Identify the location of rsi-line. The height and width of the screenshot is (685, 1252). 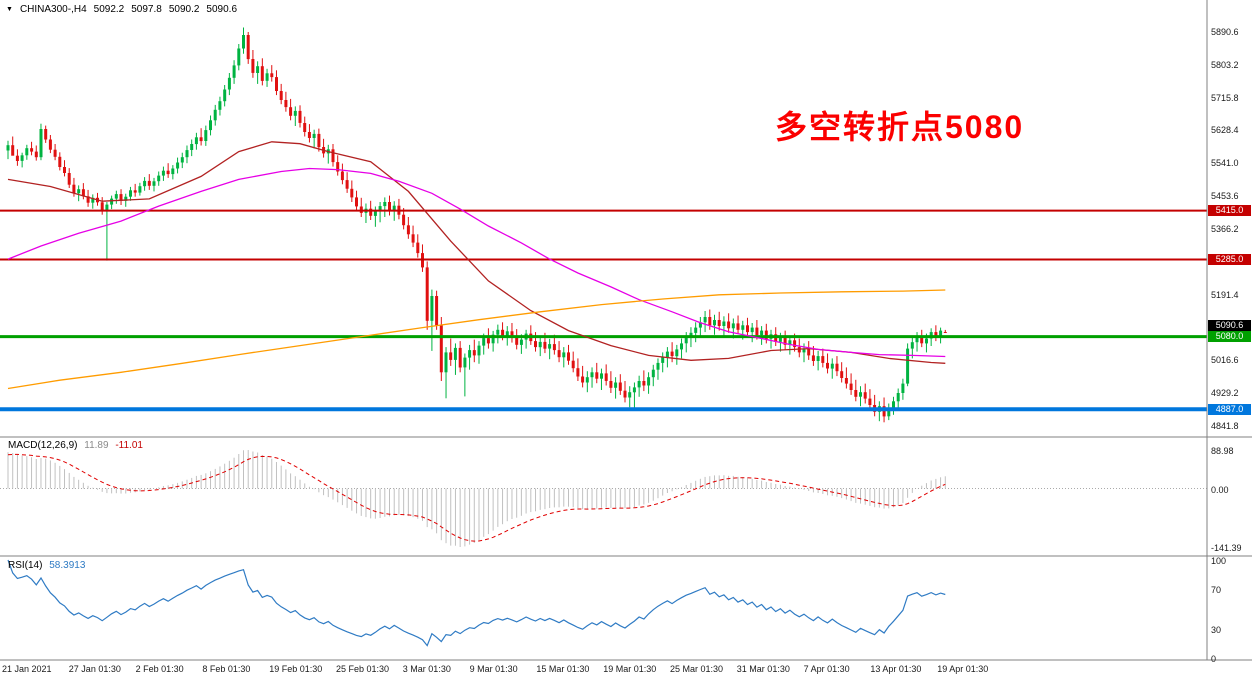
(476, 603).